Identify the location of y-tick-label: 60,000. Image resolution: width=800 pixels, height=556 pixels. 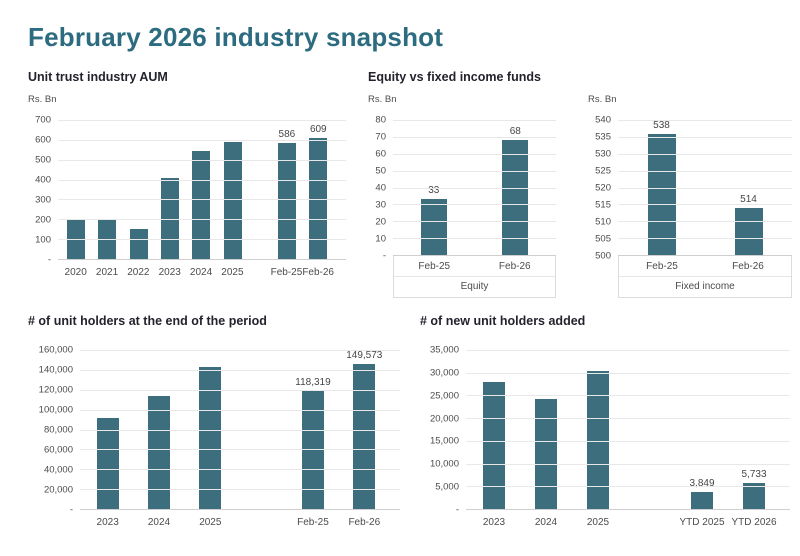
(58, 450).